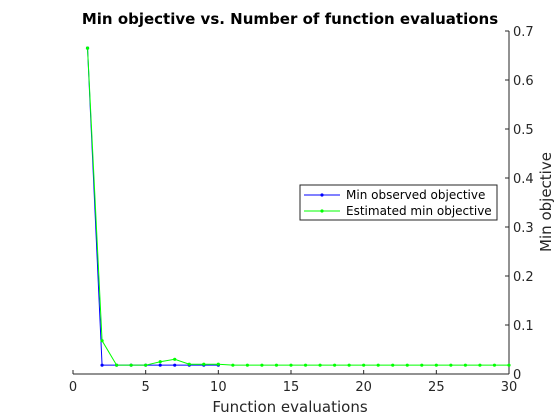  I want to click on legend-label: Min observed objective, so click(415, 195).